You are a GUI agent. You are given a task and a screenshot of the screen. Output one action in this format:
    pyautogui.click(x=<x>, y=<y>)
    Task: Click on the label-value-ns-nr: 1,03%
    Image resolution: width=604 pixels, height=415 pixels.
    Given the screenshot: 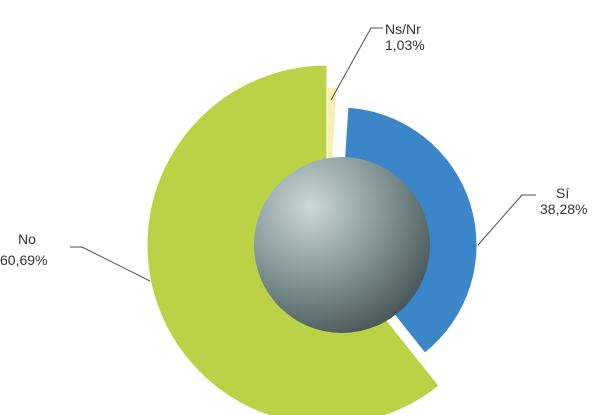 What is the action you would take?
    pyautogui.click(x=405, y=45)
    